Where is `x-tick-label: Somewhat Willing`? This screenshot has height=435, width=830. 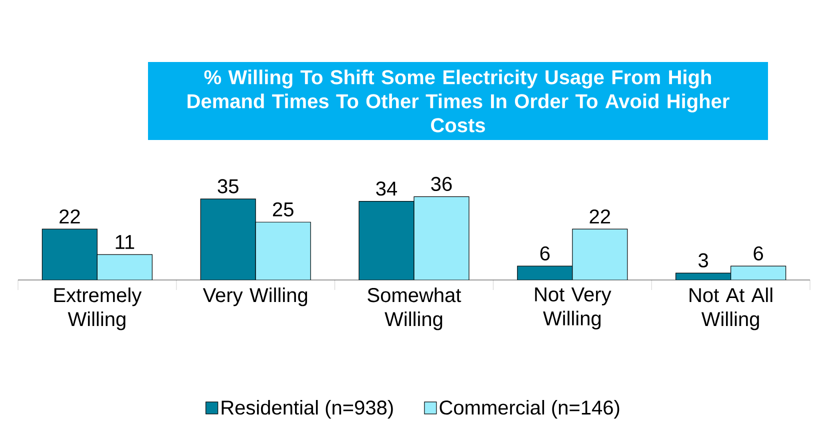 x-tick-label: Somewhat Willing is located at coordinates (415, 309).